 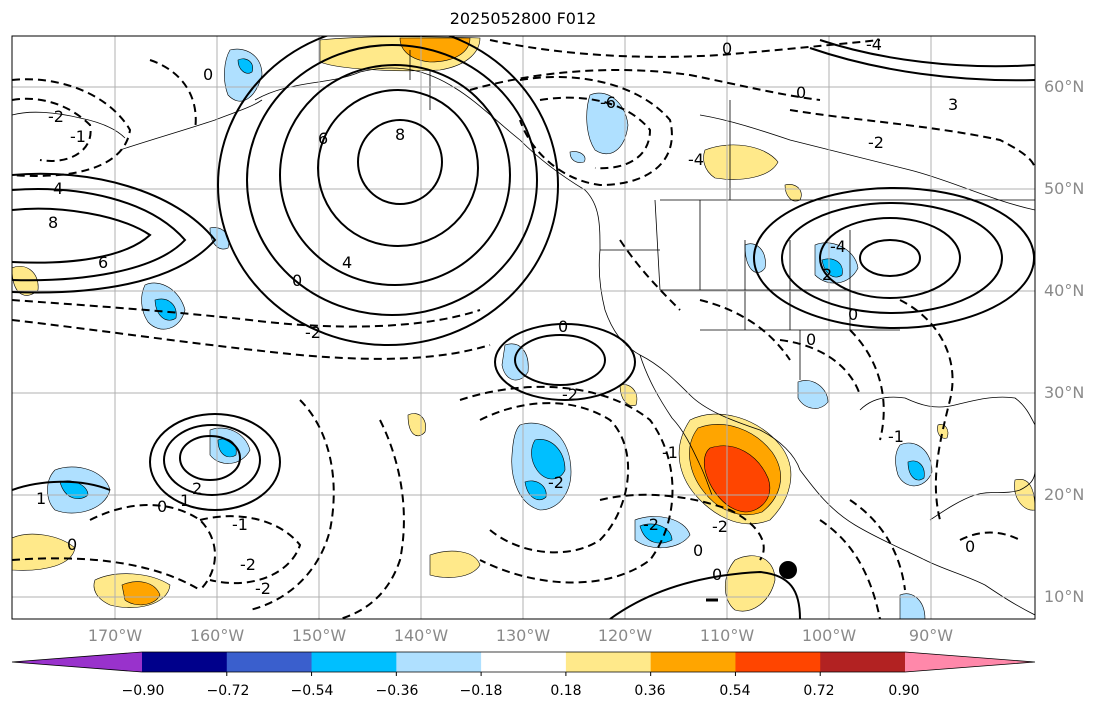 I want to click on latitude-label: 60°N, so click(x=1064, y=86).